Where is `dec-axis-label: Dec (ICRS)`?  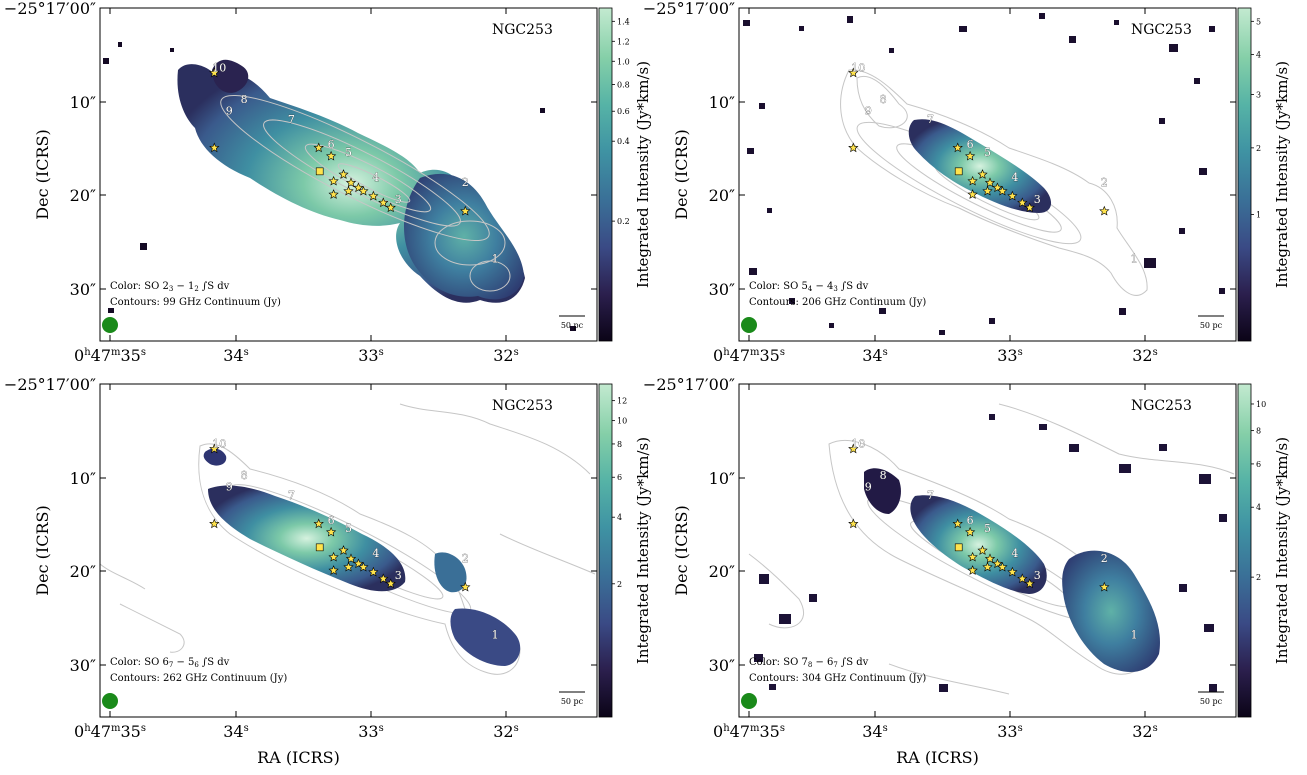 dec-axis-label: Dec (ICRS) is located at coordinates (42, 550).